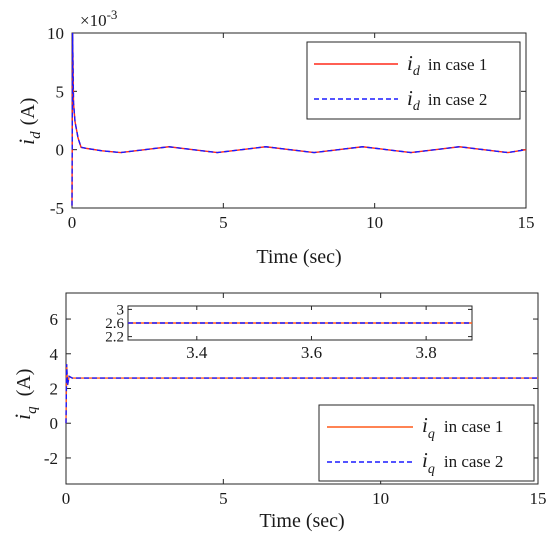  I want to click on svg-text:id(A): id (A), so click(29, 121).